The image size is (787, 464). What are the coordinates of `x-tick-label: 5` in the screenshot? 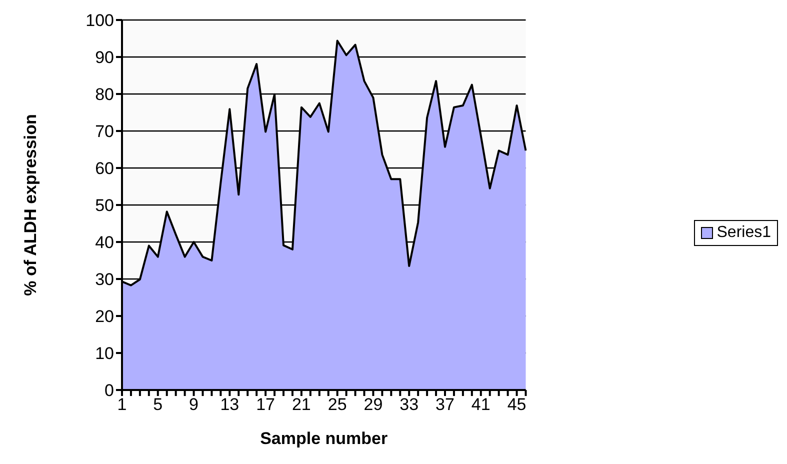 It's located at (158, 404).